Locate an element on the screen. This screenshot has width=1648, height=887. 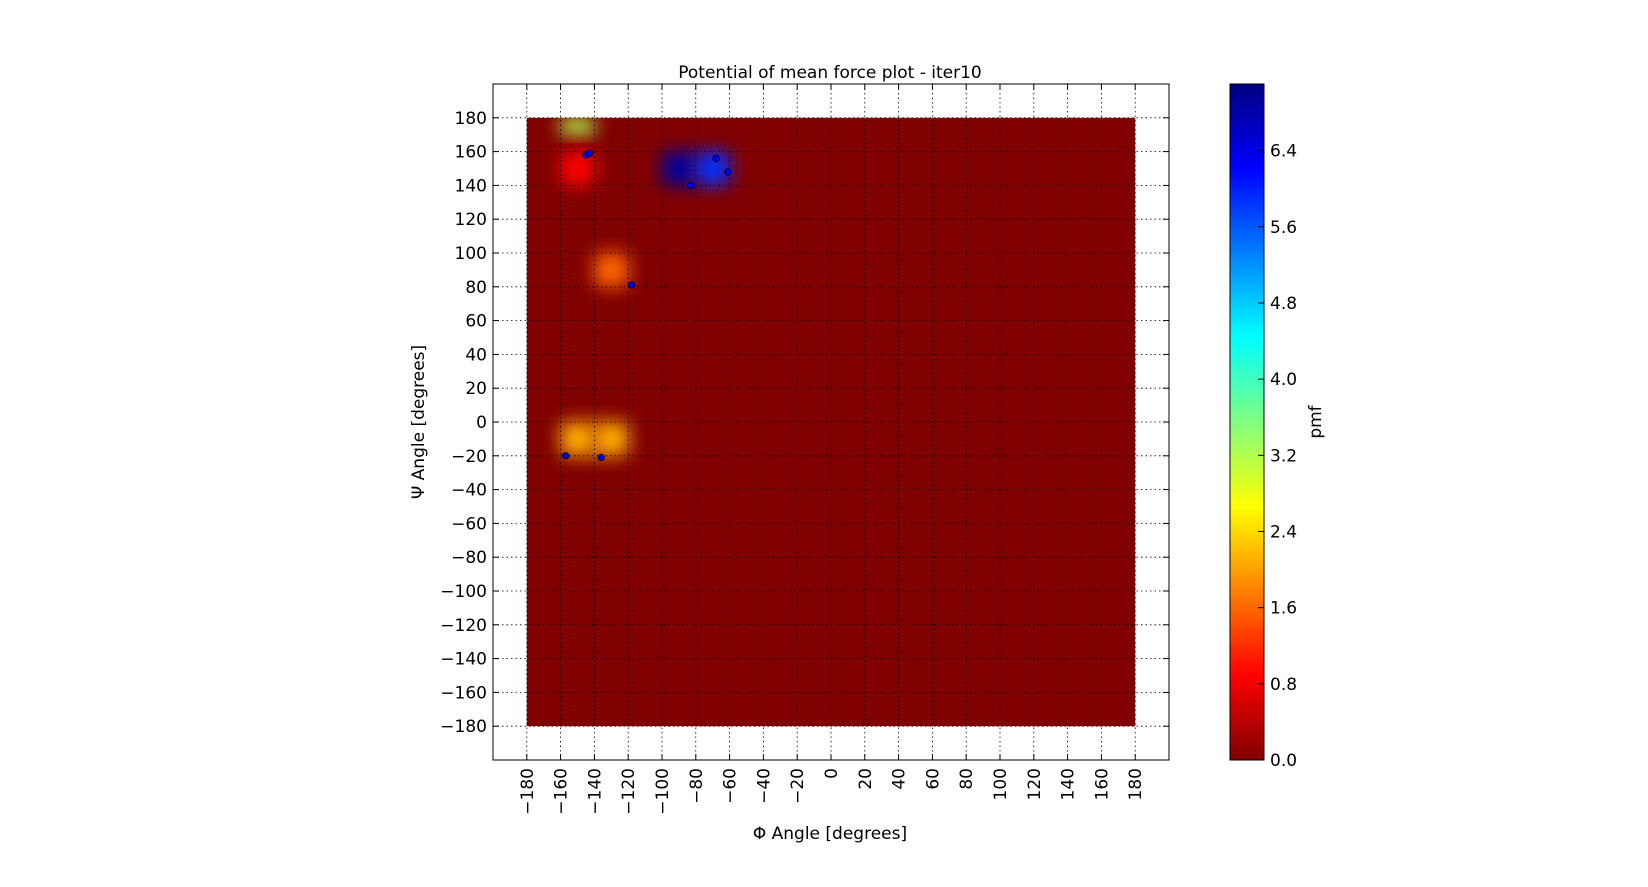
x-tick-label: 160 is located at coordinates (1102, 784).